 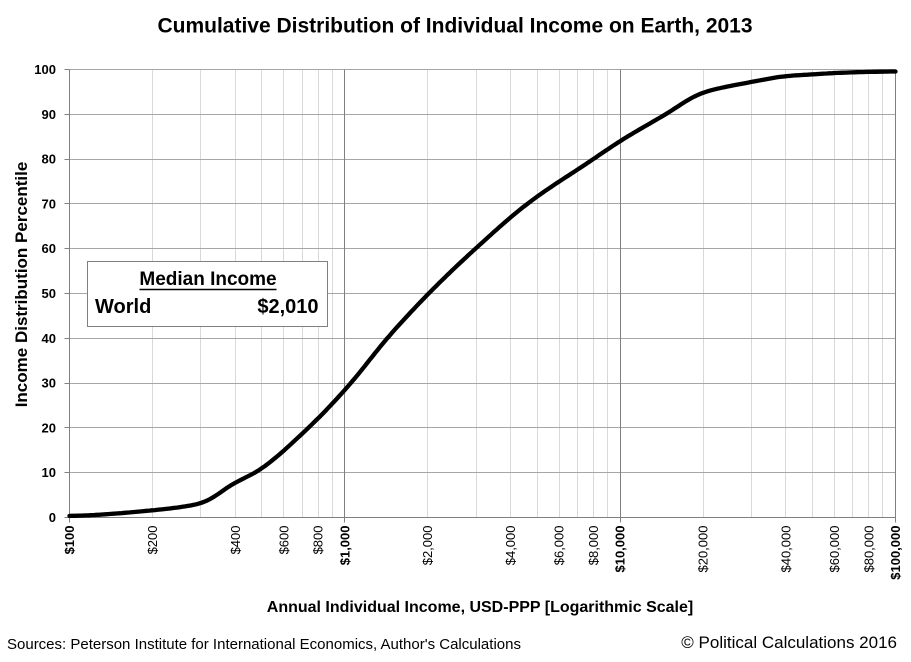 What do you see at coordinates (69, 540) in the screenshot?
I see `svg-text: $100` at bounding box center [69, 540].